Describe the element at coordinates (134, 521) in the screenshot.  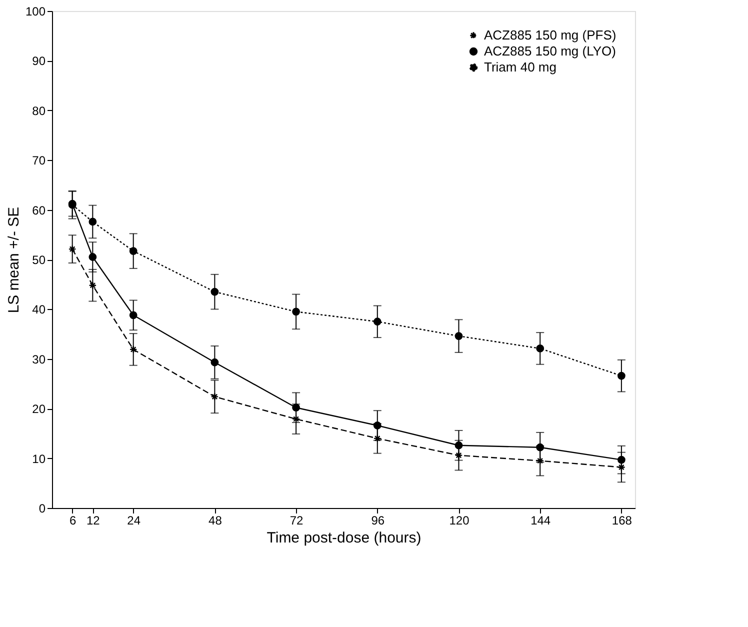
I see `x-tick-label: 24` at that location.